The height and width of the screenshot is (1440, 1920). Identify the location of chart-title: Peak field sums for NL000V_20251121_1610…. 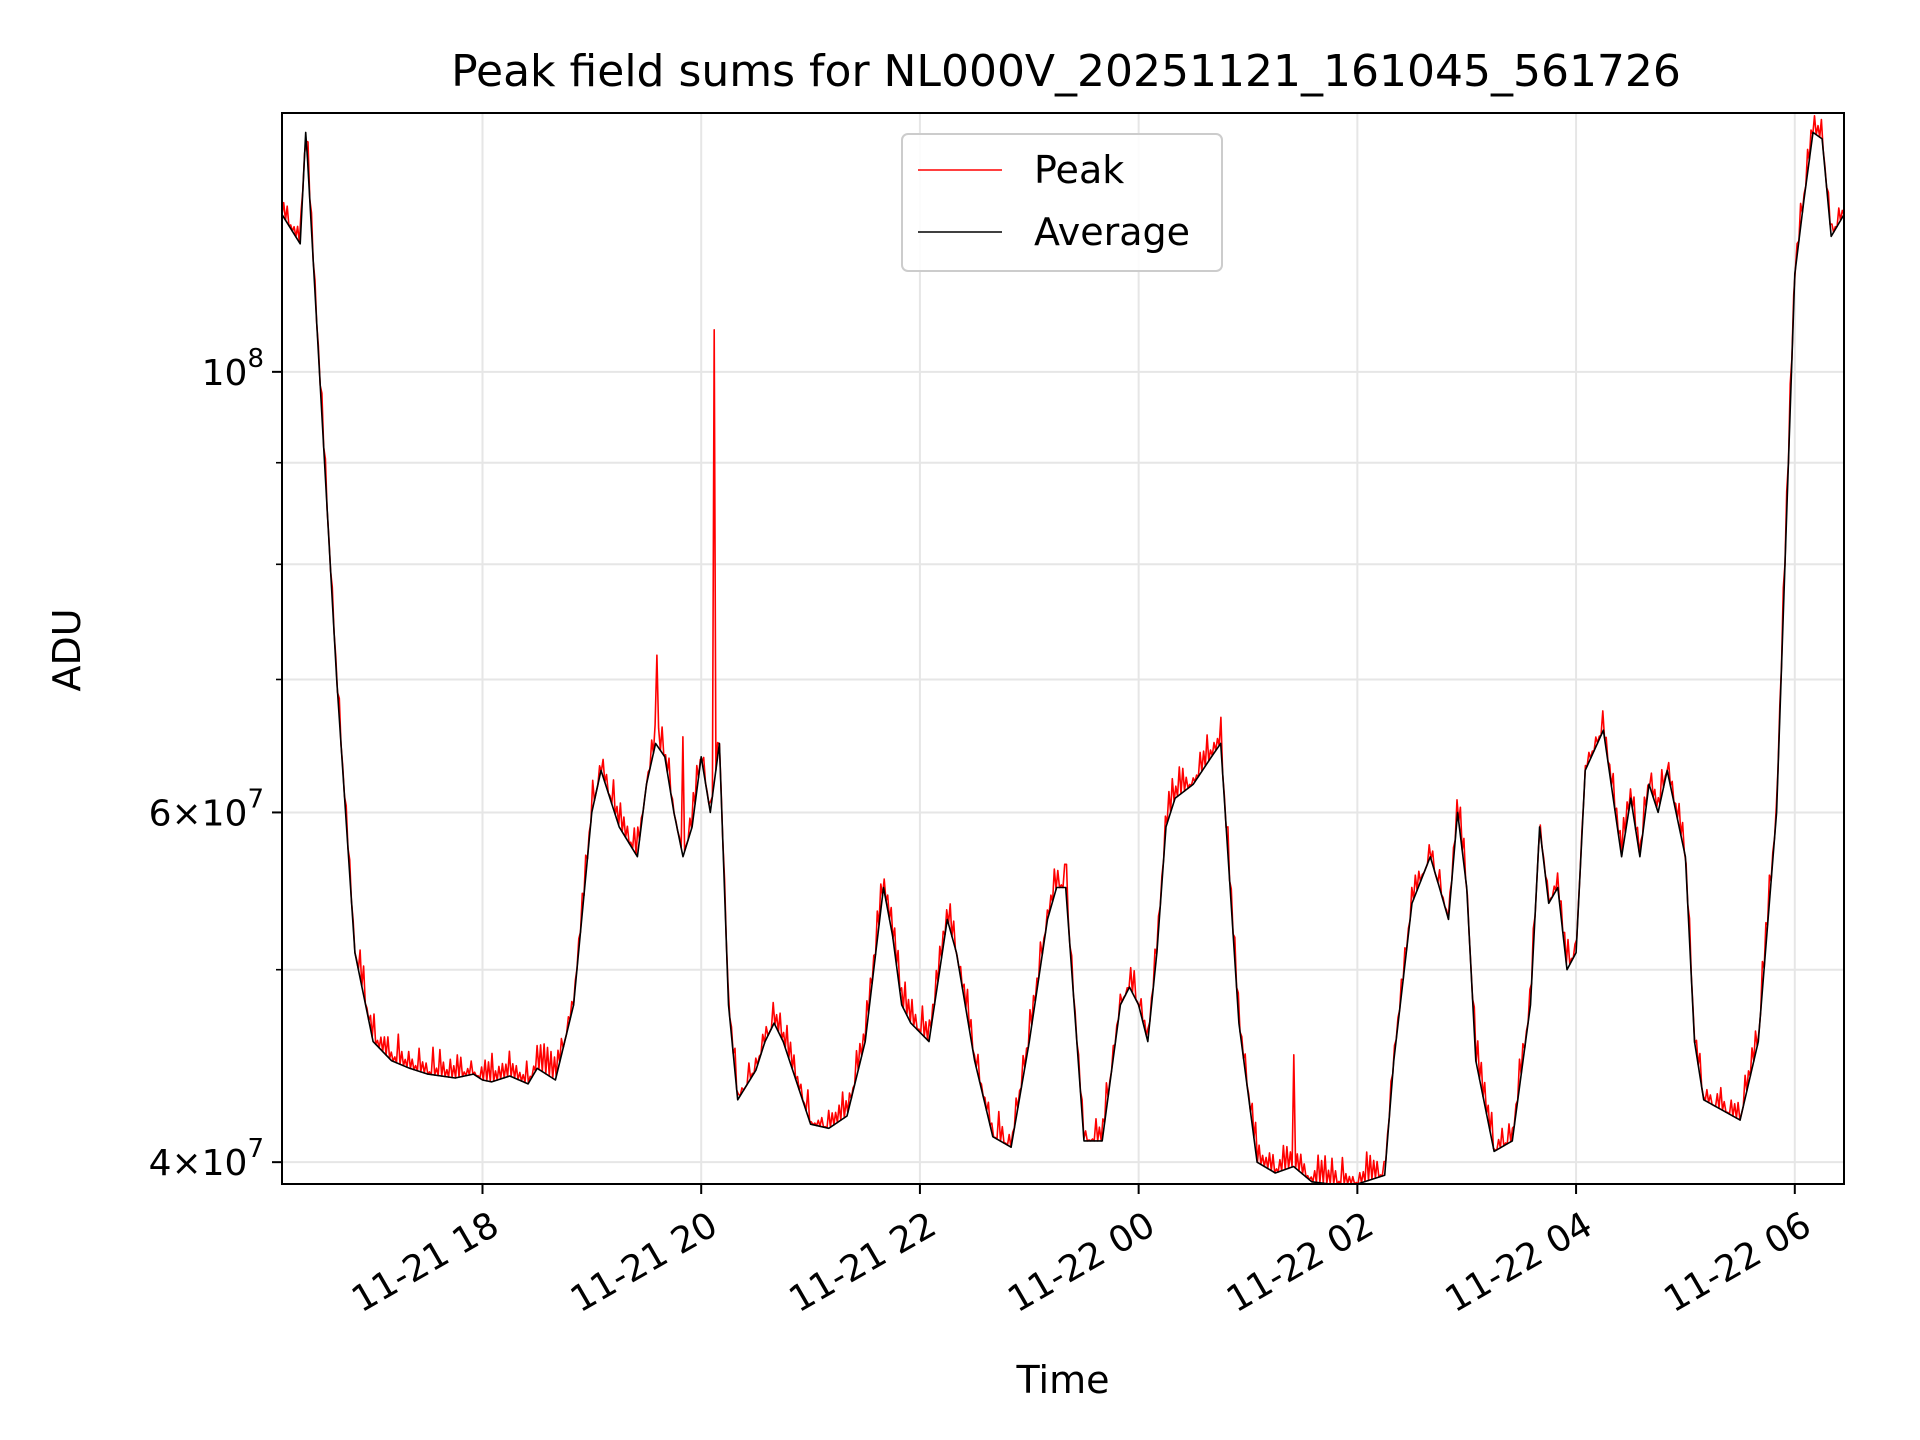
(1066, 71).